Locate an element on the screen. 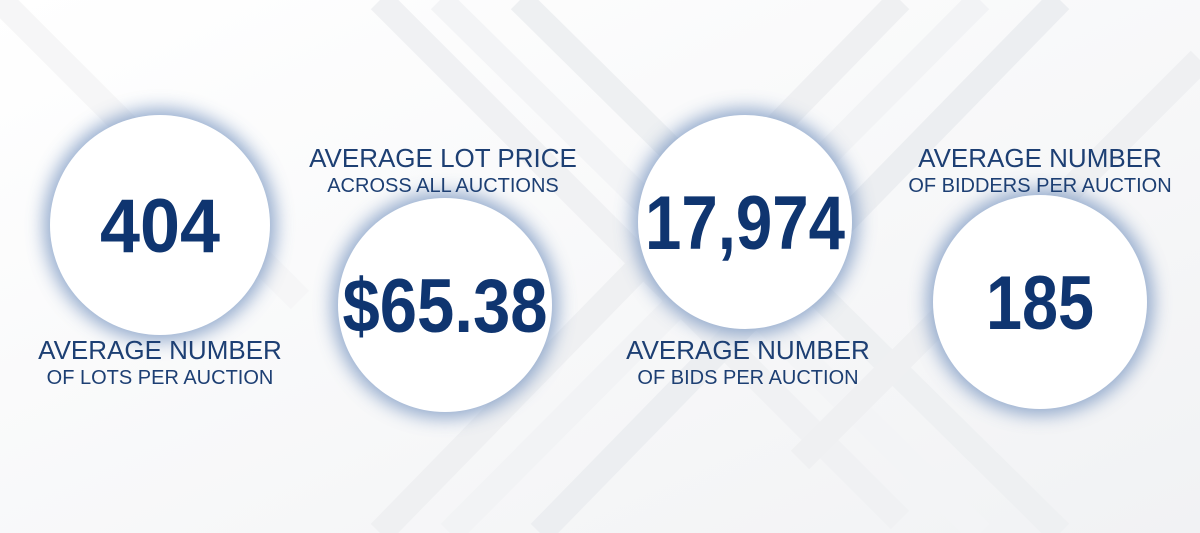  stat-value: $65.38 is located at coordinates (445, 306).